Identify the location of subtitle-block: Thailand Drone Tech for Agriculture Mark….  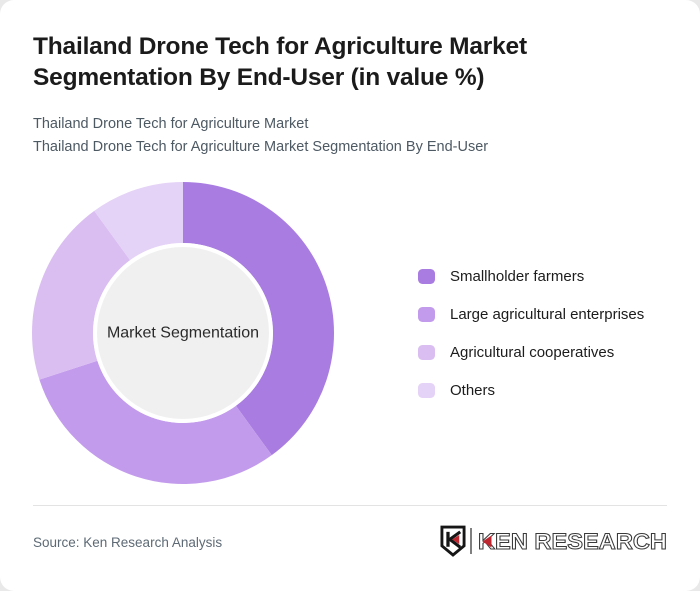
(260, 135).